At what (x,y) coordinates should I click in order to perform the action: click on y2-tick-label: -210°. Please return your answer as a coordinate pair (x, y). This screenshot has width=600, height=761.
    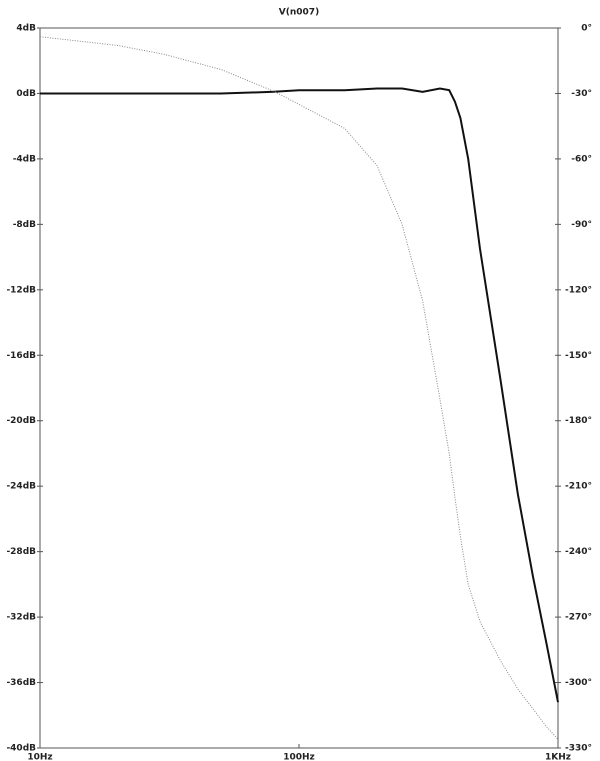
    Looking at the image, I should click on (578, 487).